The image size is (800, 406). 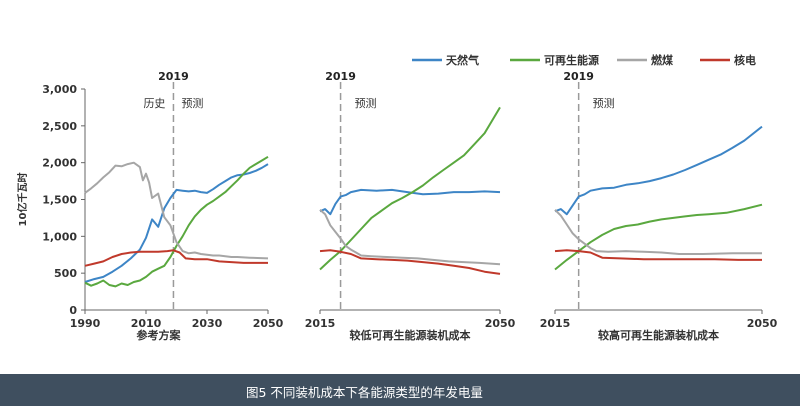 What do you see at coordinates (364, 392) in the screenshot?
I see `figure-caption: 图5 不同装机成本下各能源类型的年发电量` at bounding box center [364, 392].